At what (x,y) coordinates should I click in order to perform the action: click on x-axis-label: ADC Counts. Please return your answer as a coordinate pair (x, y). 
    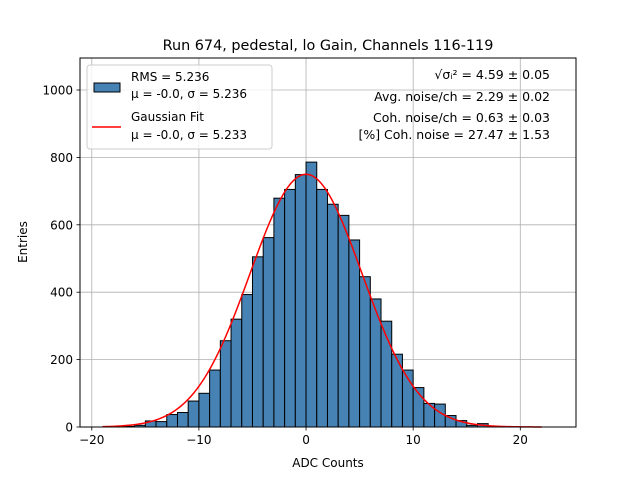
    Looking at the image, I should click on (328, 463).